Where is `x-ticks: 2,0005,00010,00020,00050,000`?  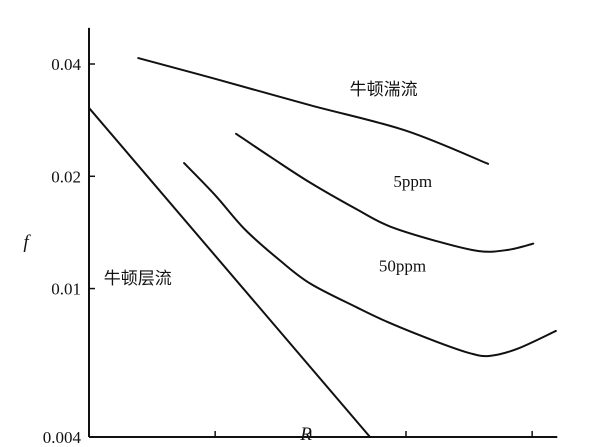
x-ticks: 2,0005,00010,00020,00050,000 is located at coordinates (310, 434).